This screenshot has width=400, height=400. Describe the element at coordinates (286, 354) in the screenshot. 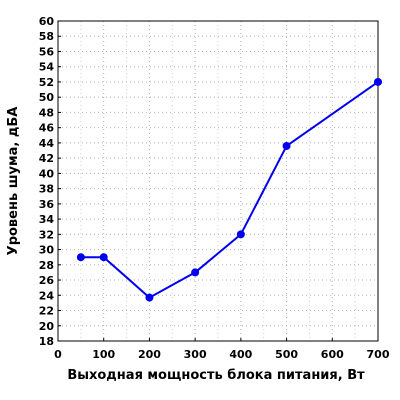

I see `x-tick-label: 500` at that location.